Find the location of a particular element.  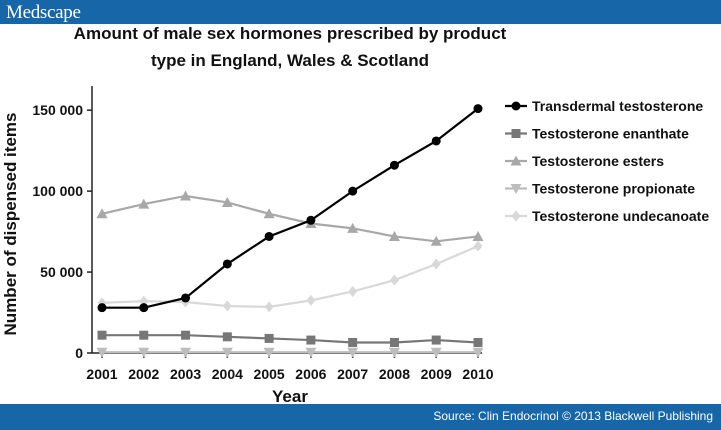

chart-title-line: type in England, Wales & Scotland is located at coordinates (290, 60).